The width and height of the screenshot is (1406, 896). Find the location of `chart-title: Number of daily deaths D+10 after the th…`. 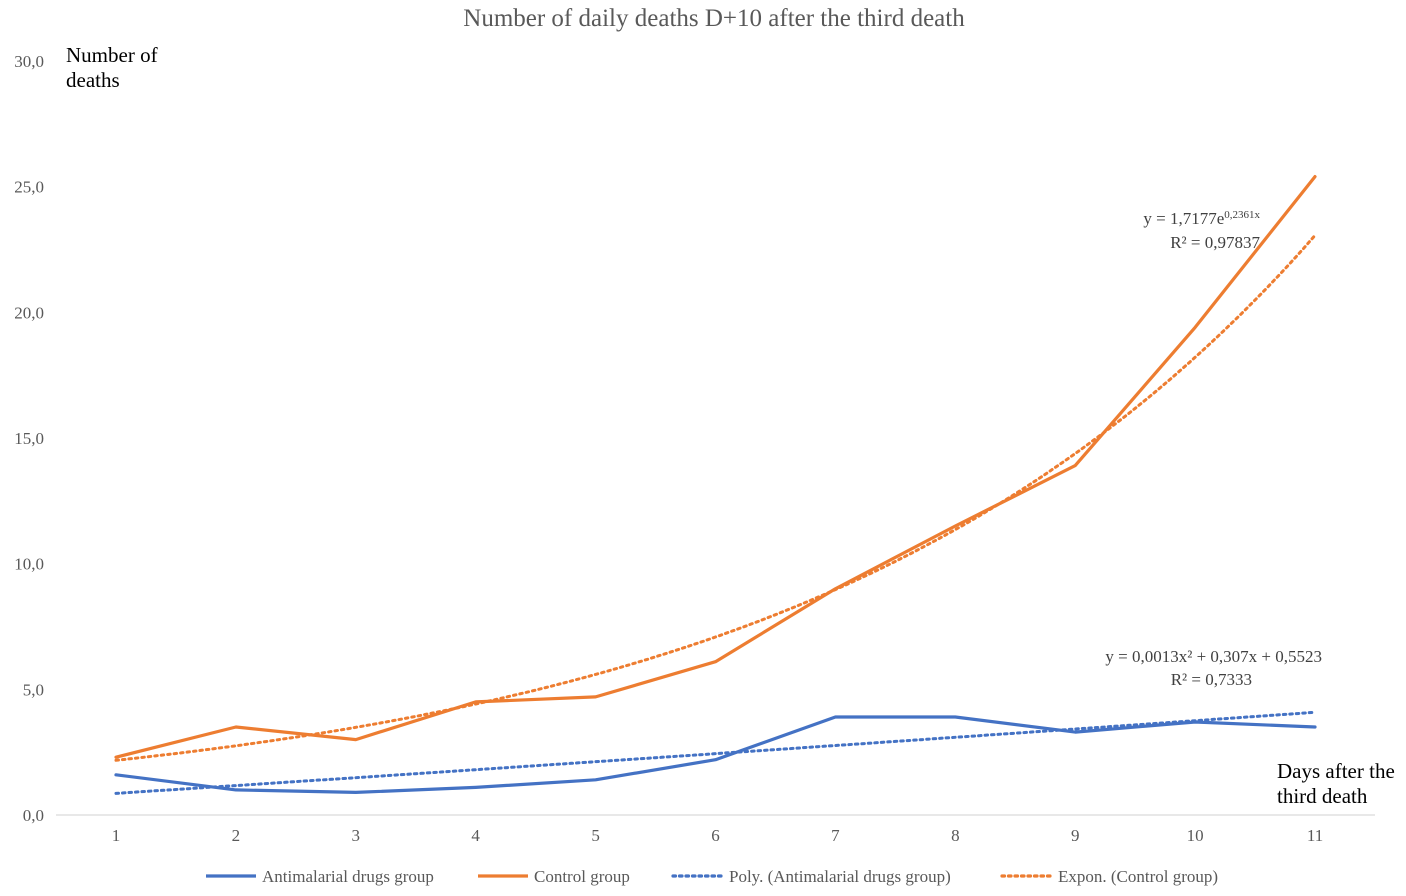

chart-title: Number of daily deaths D+10 after the th… is located at coordinates (714, 18).